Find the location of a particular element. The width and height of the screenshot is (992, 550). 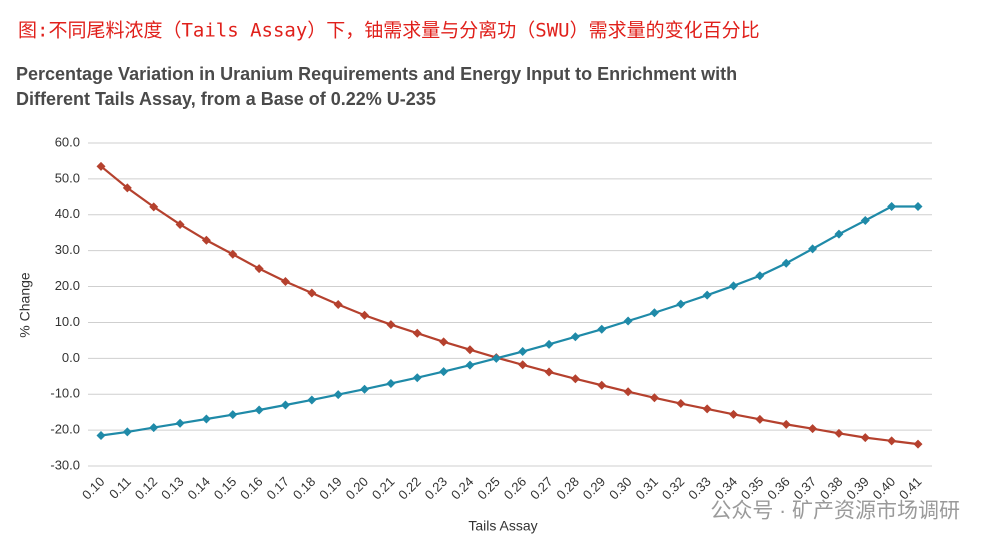

x-tick-label: 0.12 is located at coordinates (146, 488).